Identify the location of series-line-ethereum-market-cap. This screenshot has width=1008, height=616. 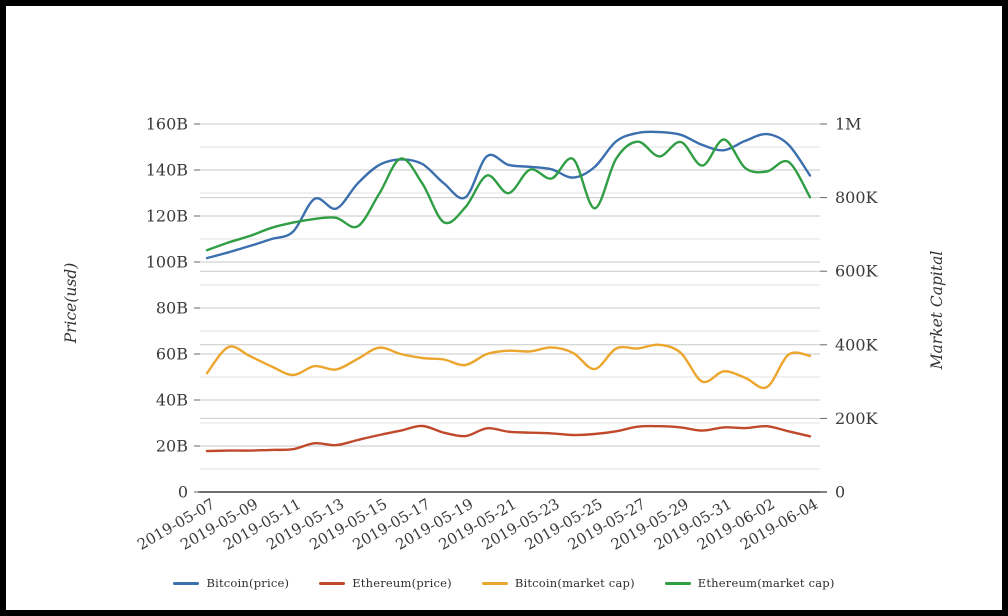
(508, 195).